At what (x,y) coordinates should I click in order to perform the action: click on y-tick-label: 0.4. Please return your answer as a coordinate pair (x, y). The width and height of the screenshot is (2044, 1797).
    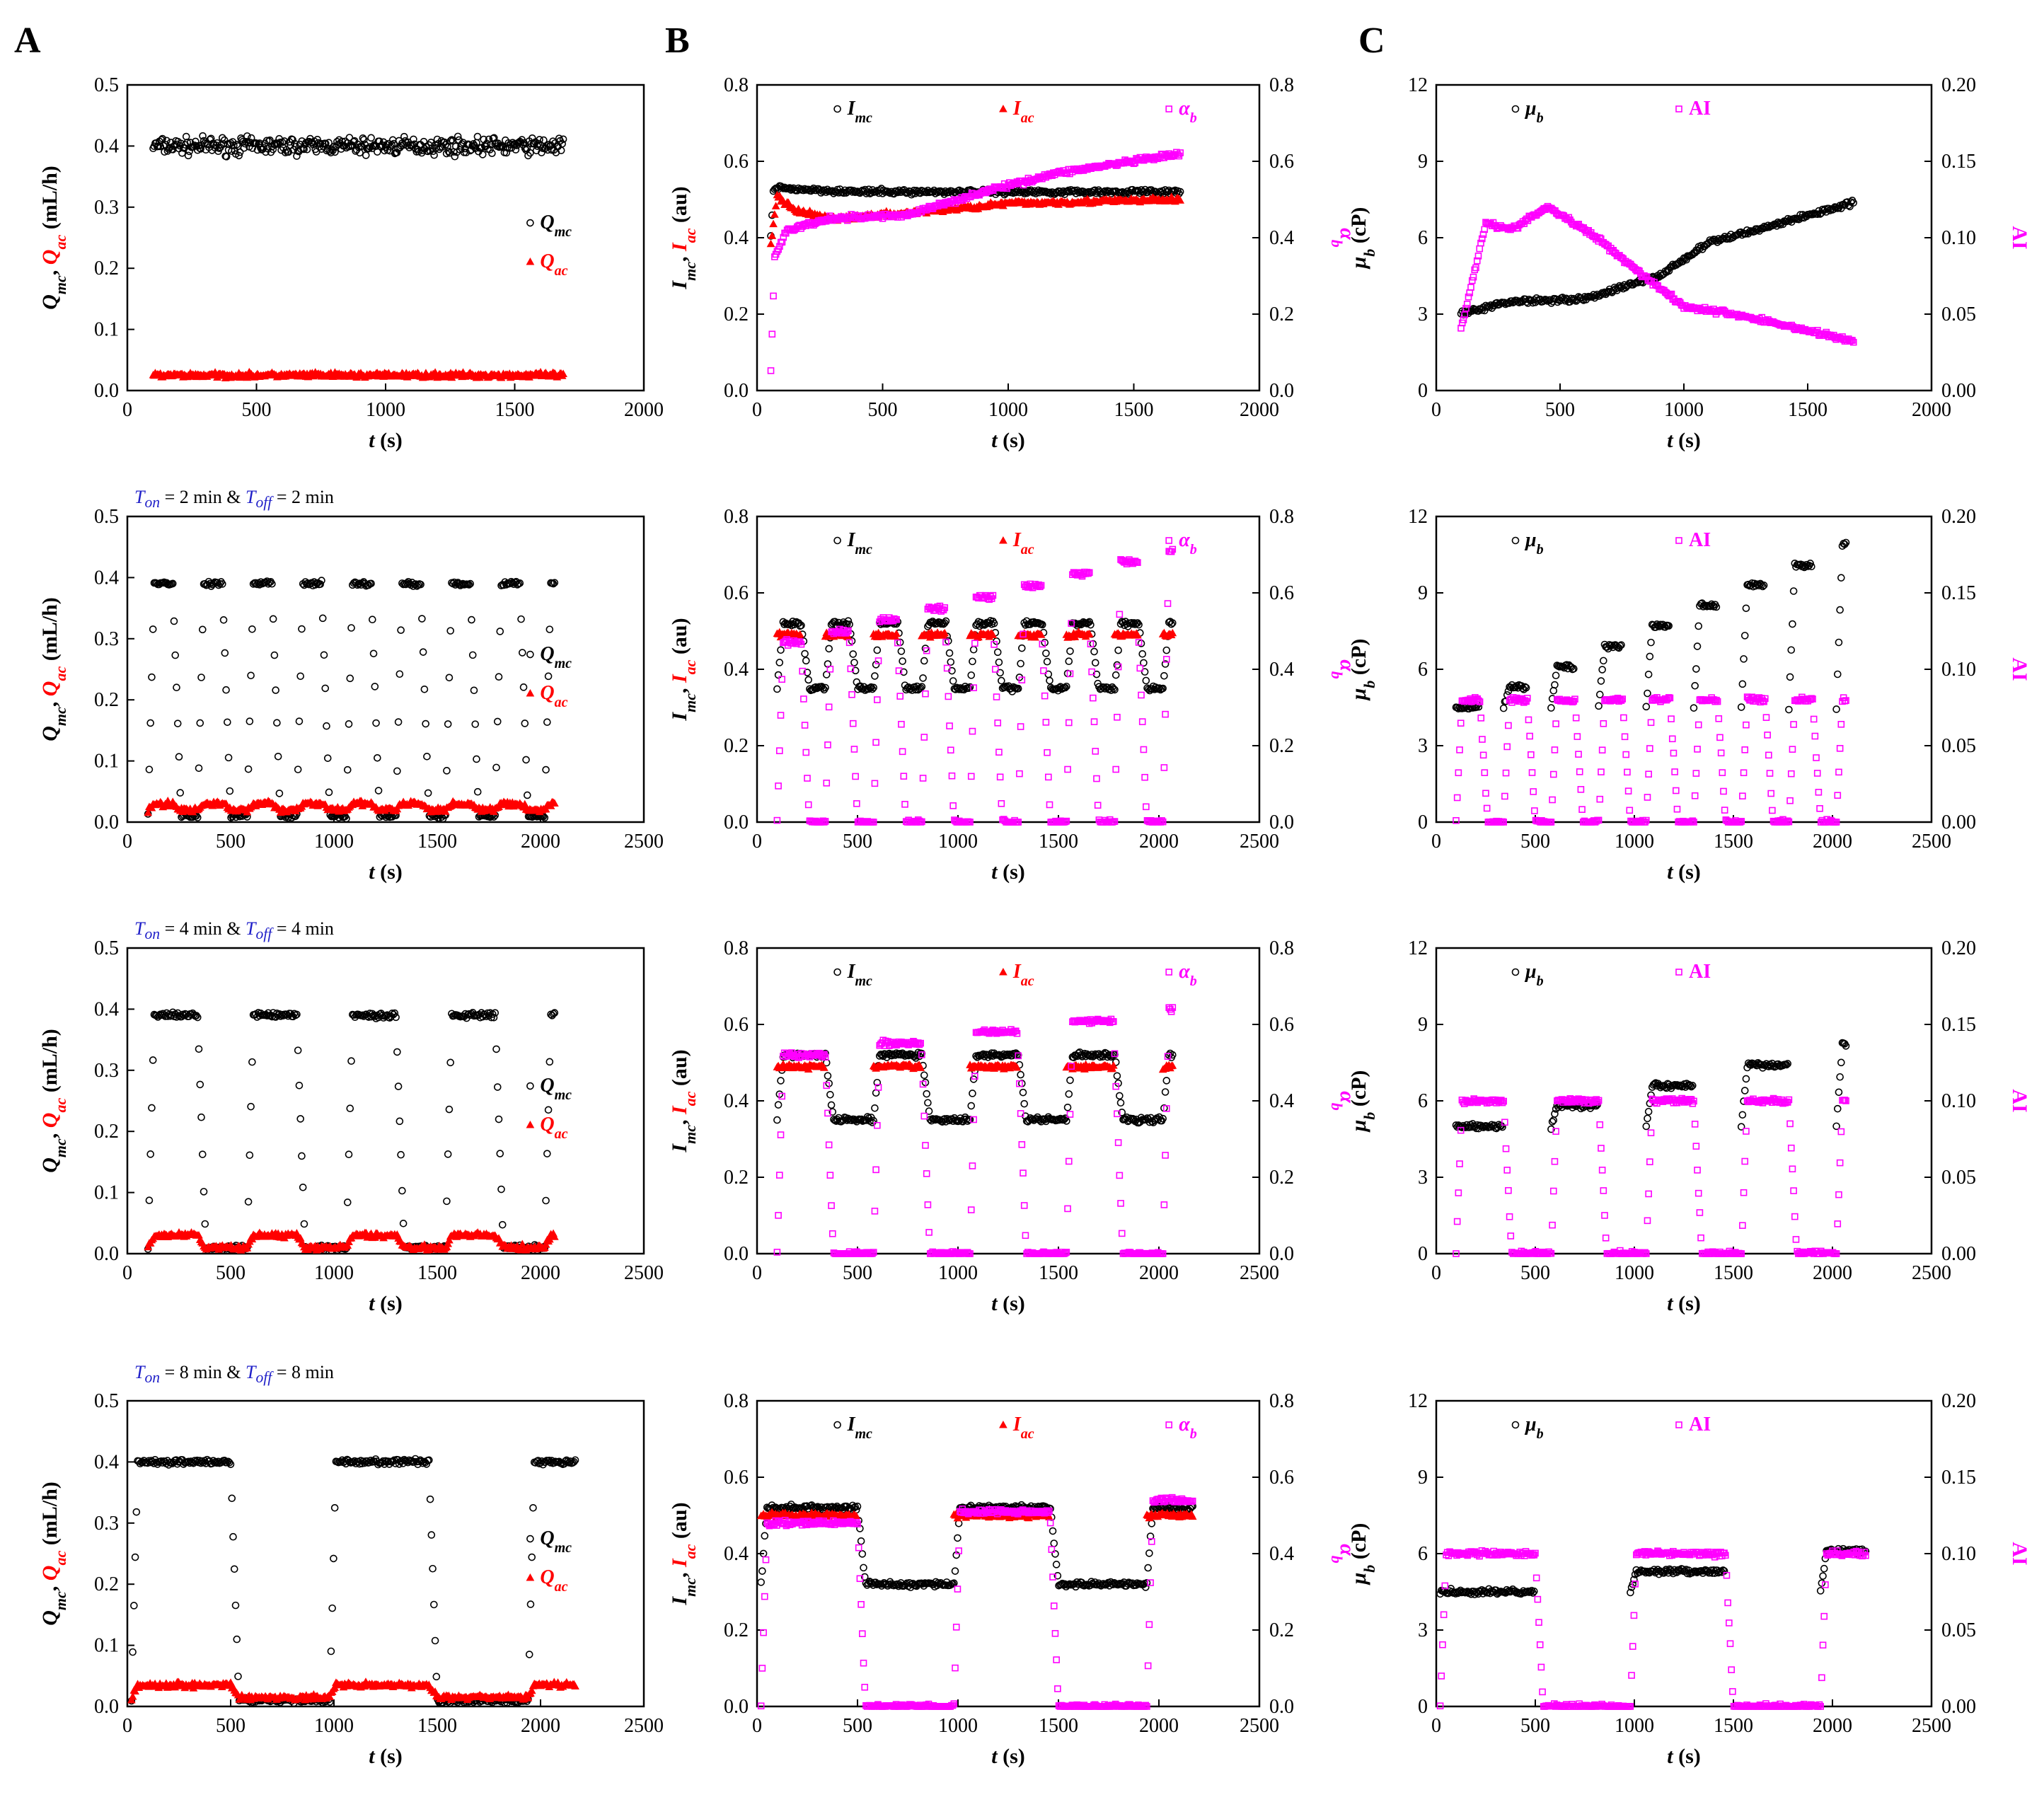
    Looking at the image, I should click on (736, 238).